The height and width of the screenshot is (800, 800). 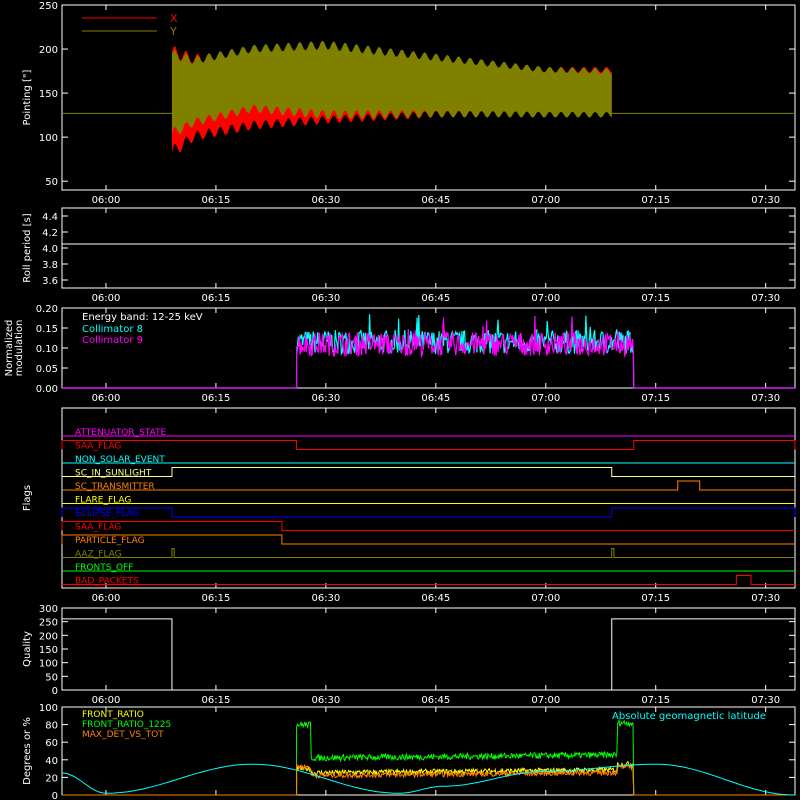 What do you see at coordinates (47, 389) in the screenshot?
I see `y-tick-label: 0.00` at bounding box center [47, 389].